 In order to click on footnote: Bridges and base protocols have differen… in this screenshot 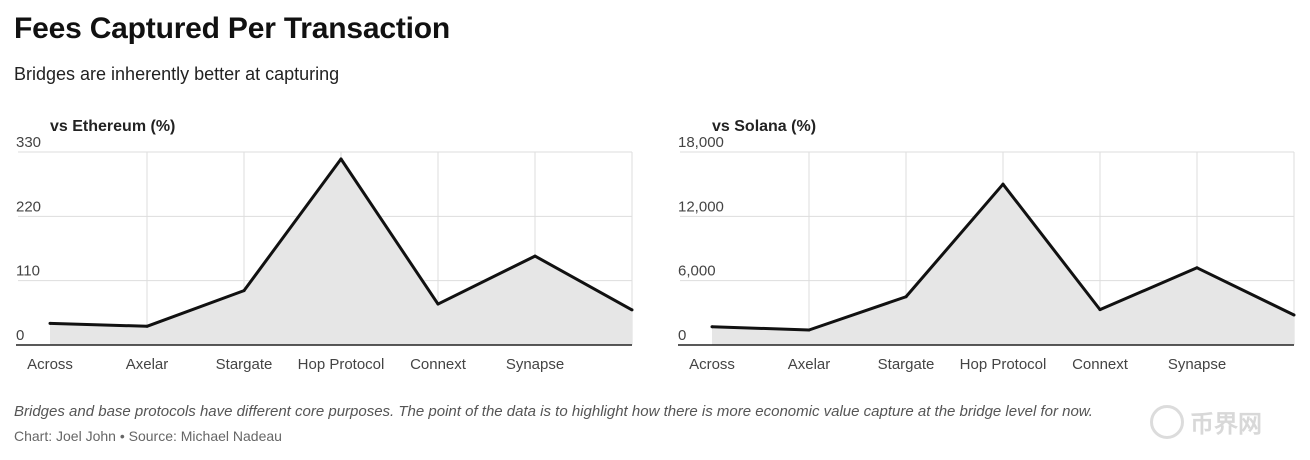, I will do `click(553, 411)`.